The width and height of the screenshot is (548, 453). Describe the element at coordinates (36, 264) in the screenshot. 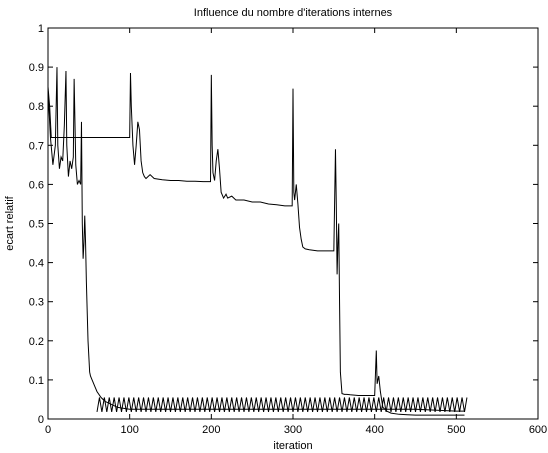

I see `y-tick-label: 0.4` at that location.